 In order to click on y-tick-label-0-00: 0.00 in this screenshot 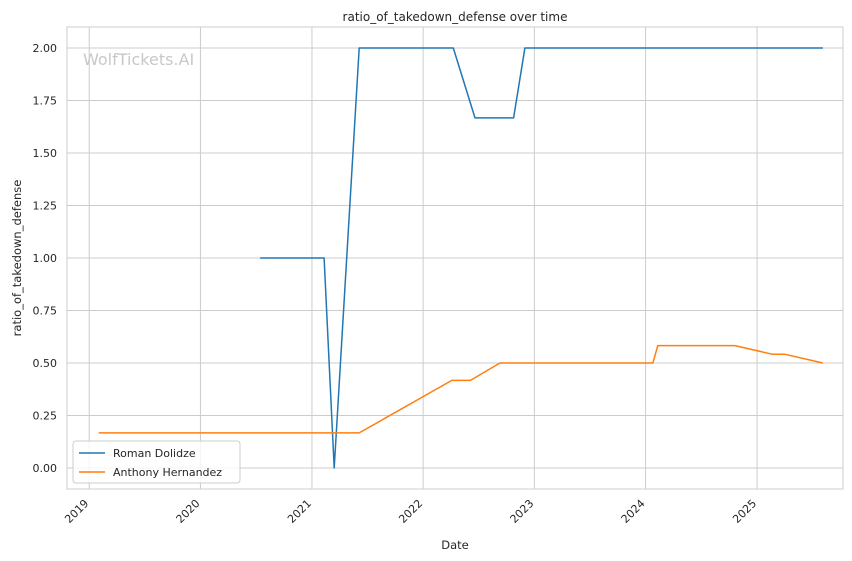, I will do `click(45, 468)`.